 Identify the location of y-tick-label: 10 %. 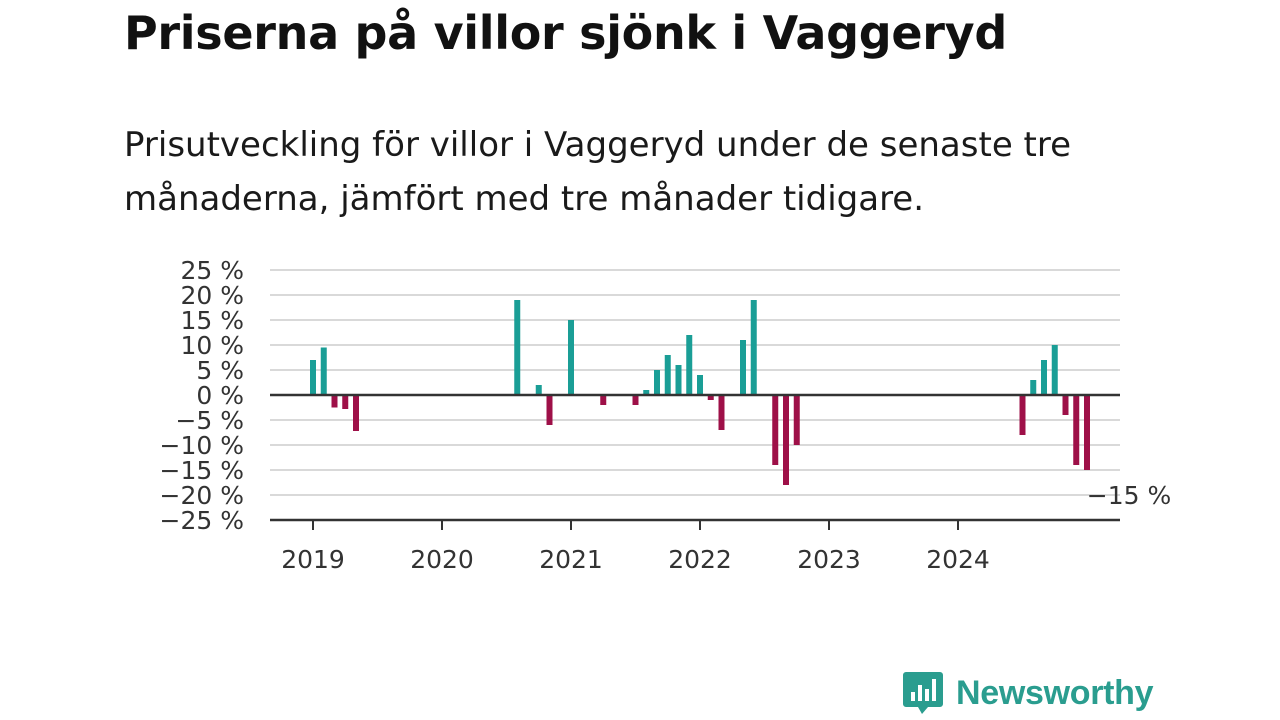
(212, 345).